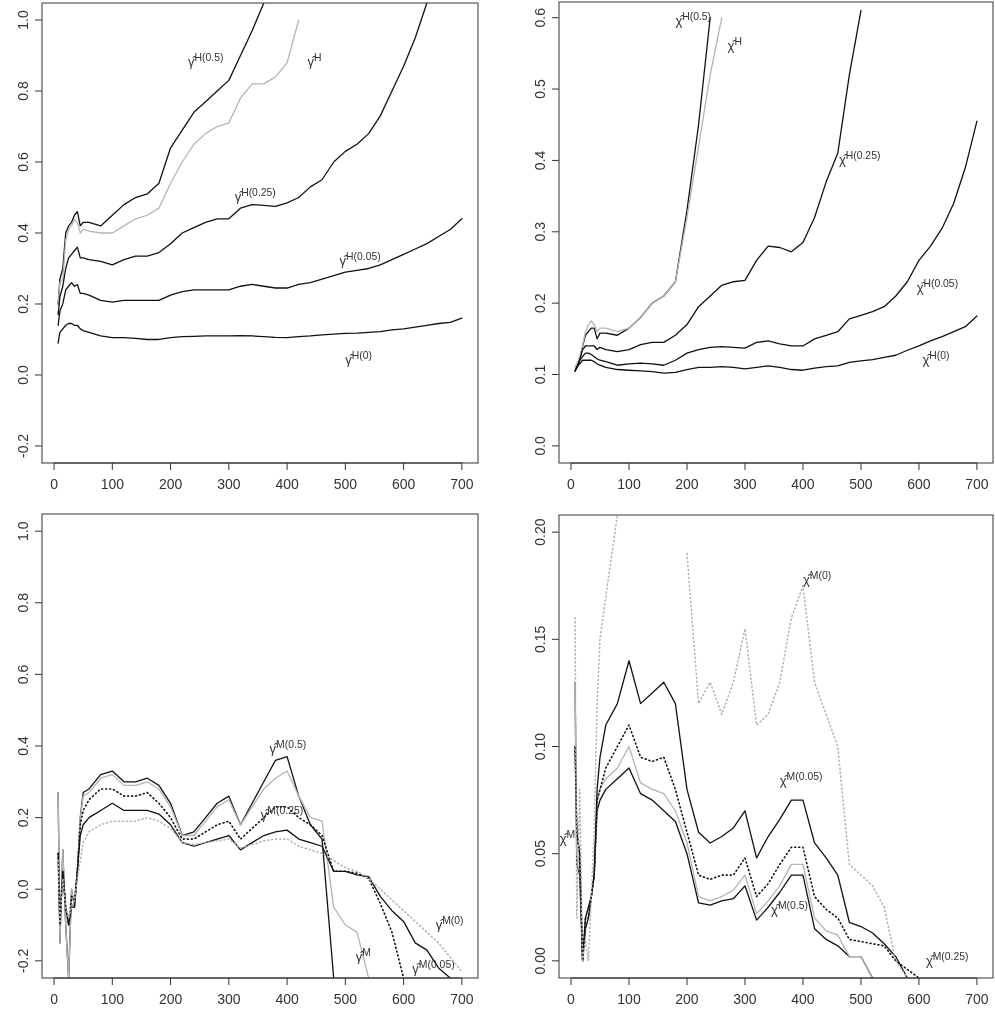 The image size is (995, 1018). What do you see at coordinates (540, 746) in the screenshot?
I see `y-tick-label: 0.10` at bounding box center [540, 746].